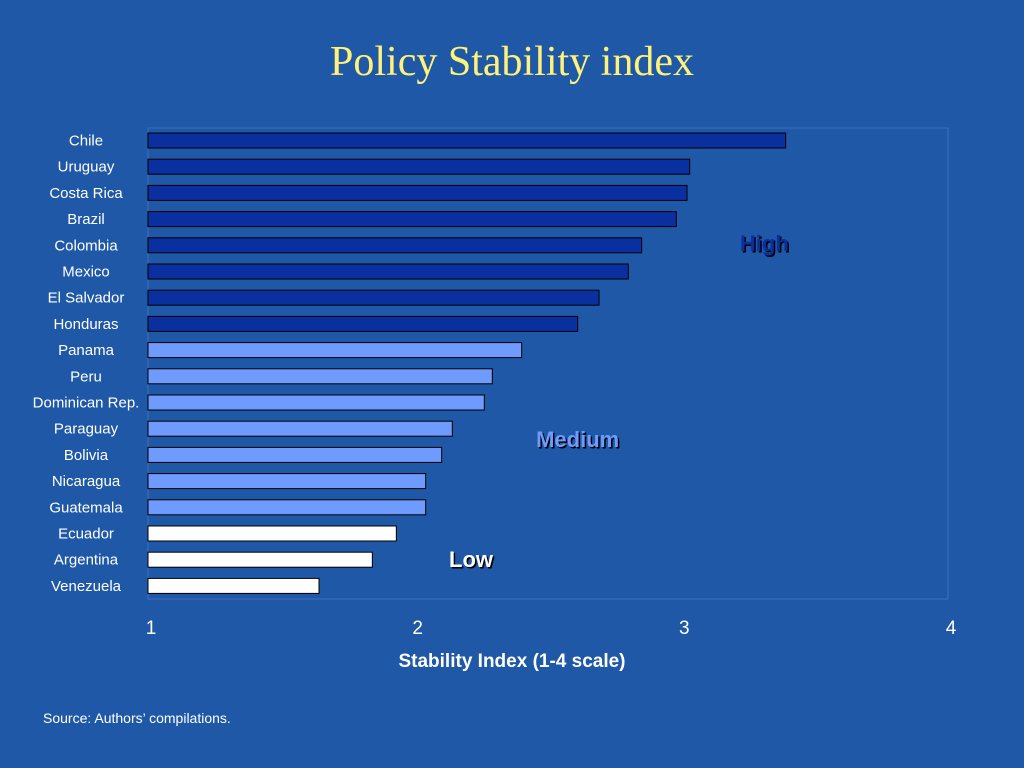 Image resolution: width=1024 pixels, height=768 pixels. What do you see at coordinates (316, 402) in the screenshot?
I see `bar-dominican-rep` at bounding box center [316, 402].